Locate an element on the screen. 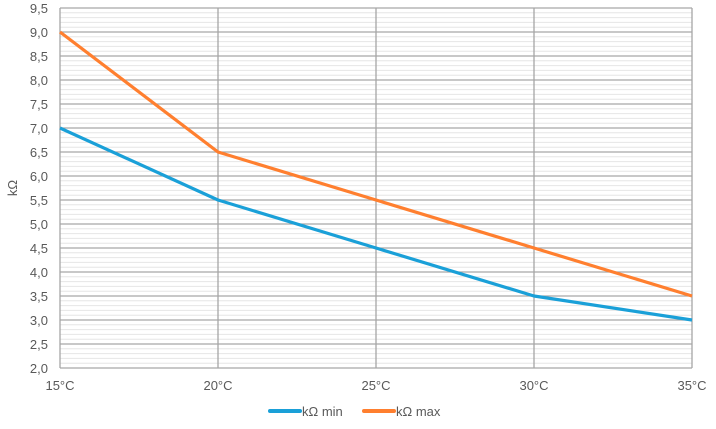 This screenshot has height=429, width=716. y-tick-label: 6,0 is located at coordinates (39, 176).